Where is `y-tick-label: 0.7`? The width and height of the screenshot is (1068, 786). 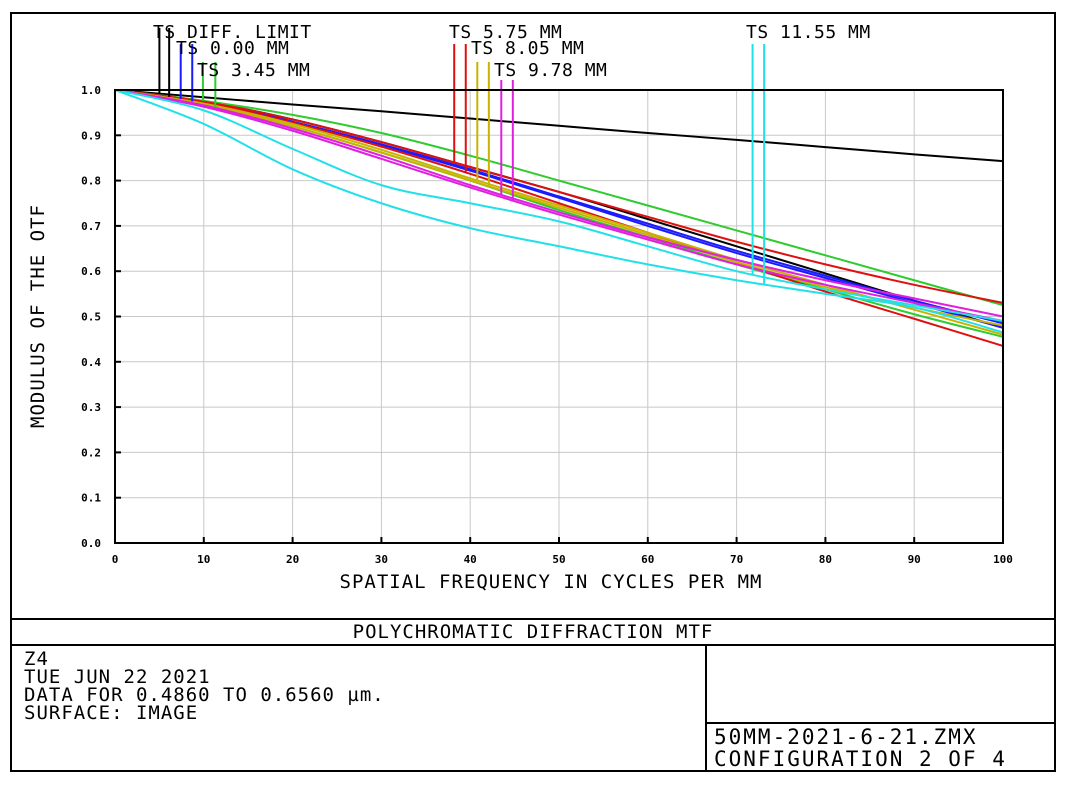 y-tick-label: 0.7 is located at coordinates (91, 226).